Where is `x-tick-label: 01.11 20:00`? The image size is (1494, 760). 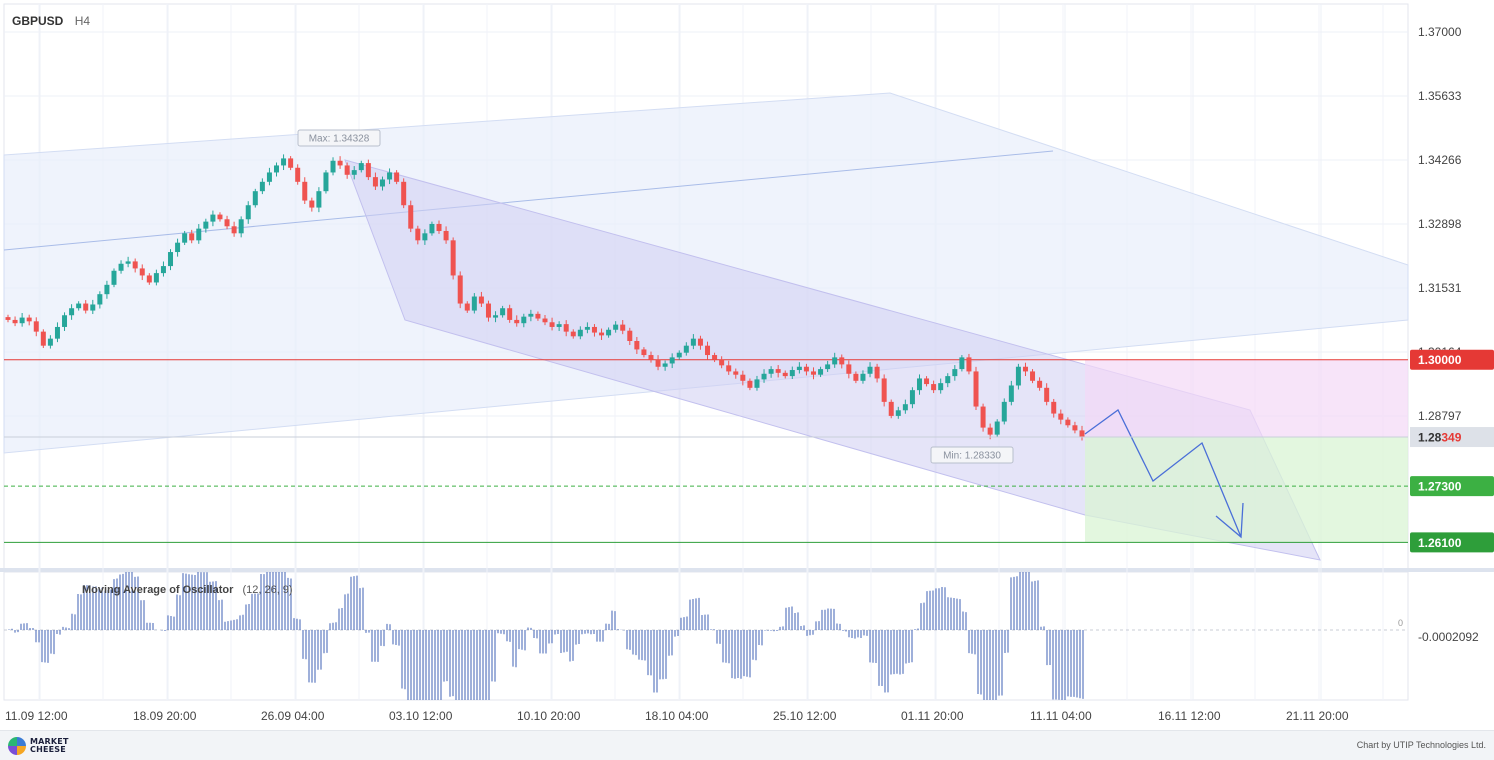 x-tick-label: 01.11 20:00 is located at coordinates (932, 716).